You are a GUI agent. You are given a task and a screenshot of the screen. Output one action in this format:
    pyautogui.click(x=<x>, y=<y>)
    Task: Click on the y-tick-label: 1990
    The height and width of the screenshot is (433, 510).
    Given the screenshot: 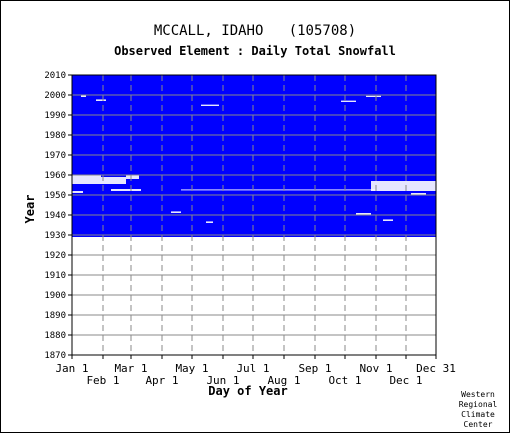 What is the action you would take?
    pyautogui.click(x=55, y=116)
    